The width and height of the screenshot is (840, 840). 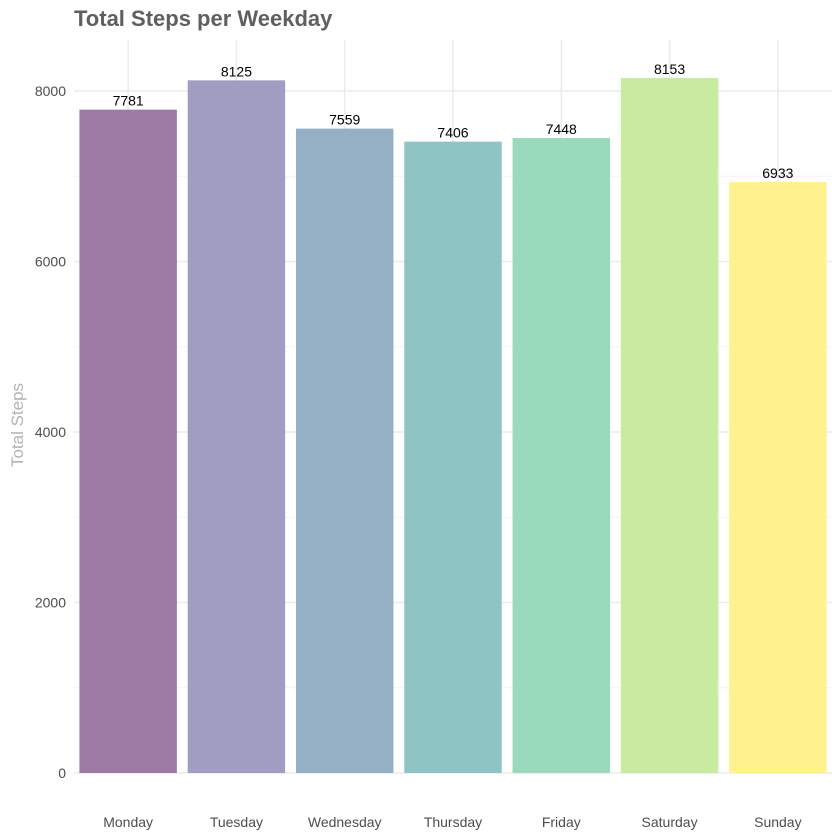 What do you see at coordinates (453, 121) in the screenshot?
I see `data-labels-layer: 7781 8125 7559 7406 7448 8153 6933` at bounding box center [453, 121].